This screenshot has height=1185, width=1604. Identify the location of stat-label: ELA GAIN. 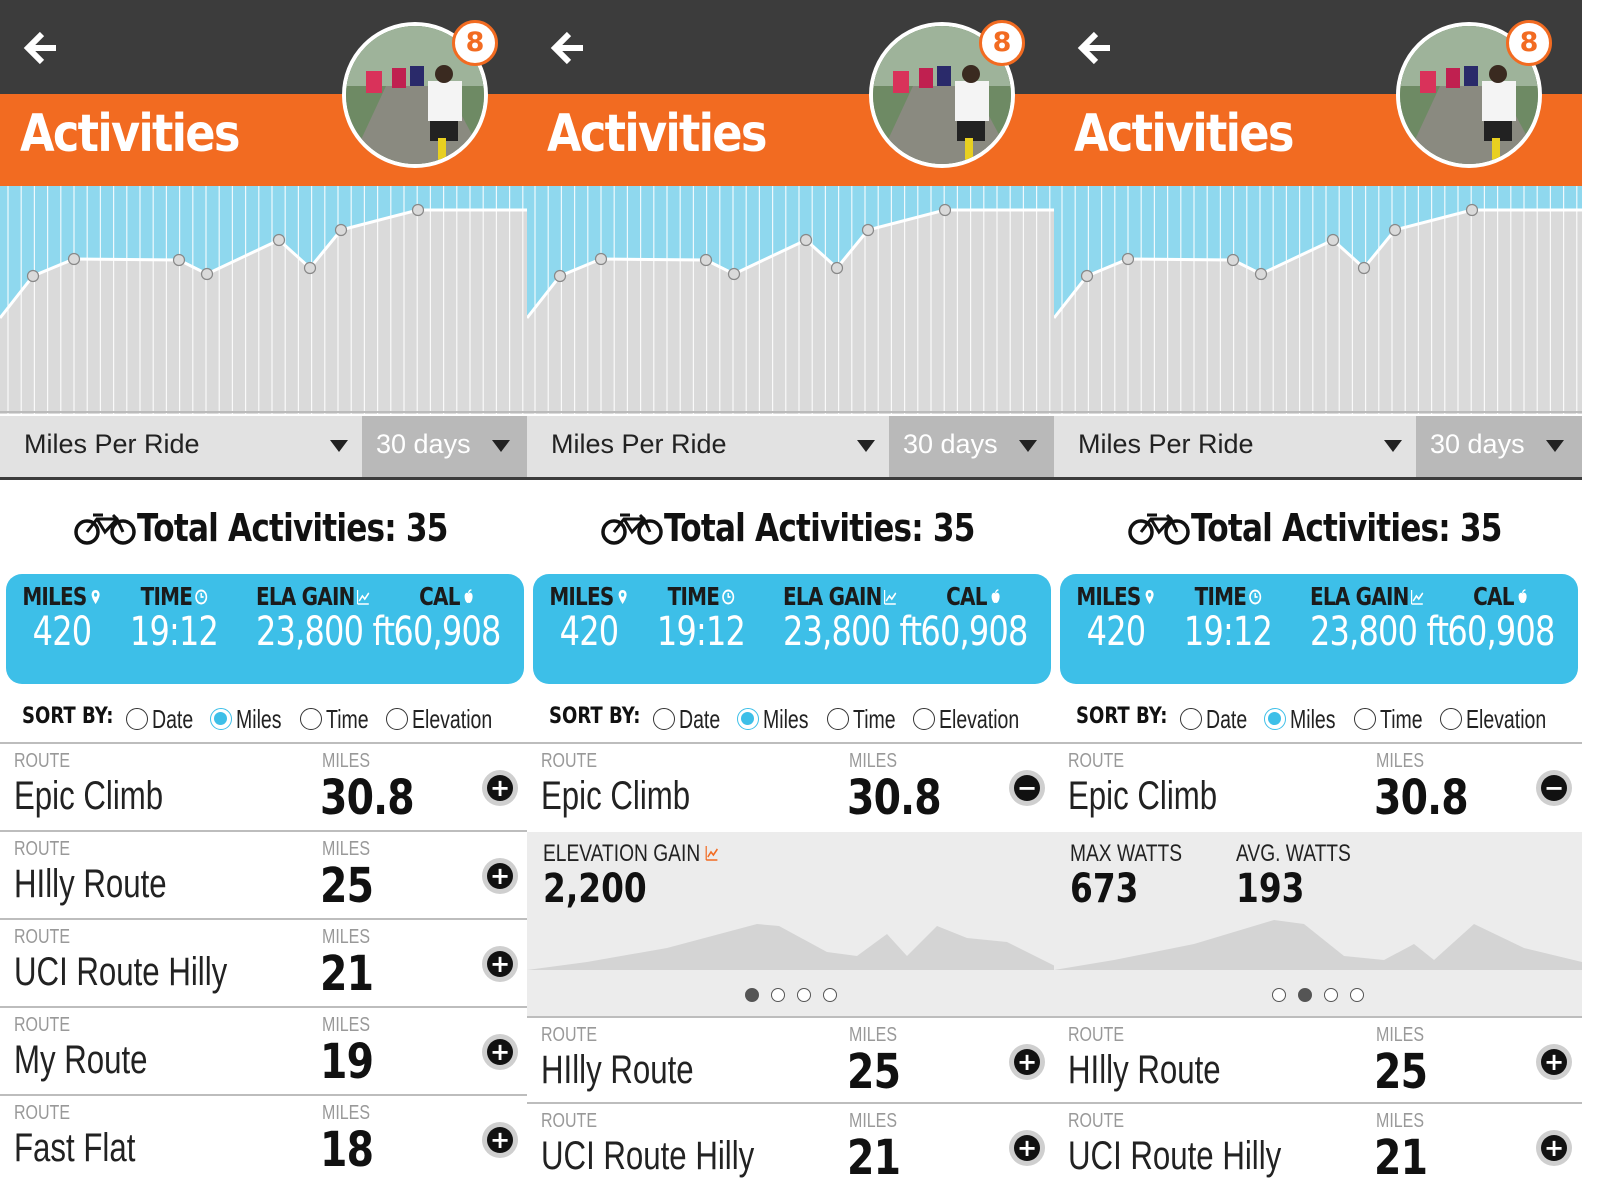
(313, 596).